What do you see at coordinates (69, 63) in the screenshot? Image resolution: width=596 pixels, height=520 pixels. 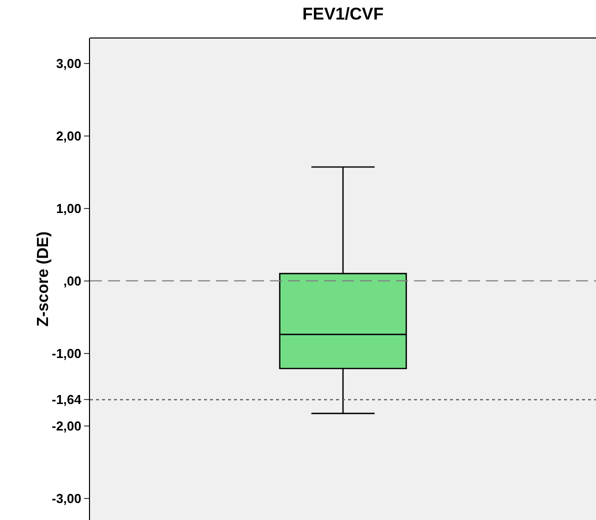 I see `y-tick-label: 3,00` at bounding box center [69, 63].